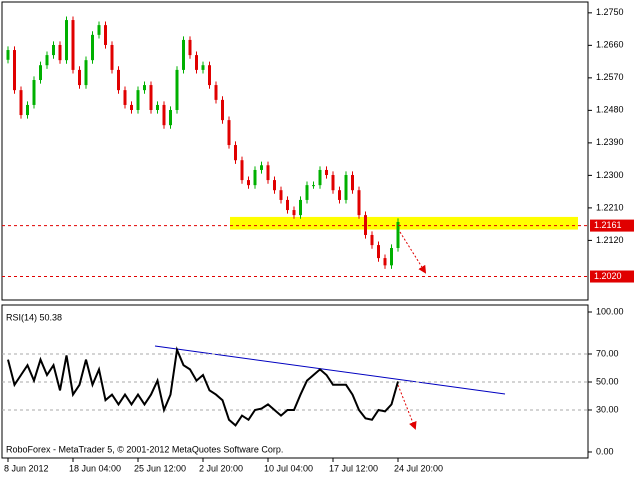  Describe the element at coordinates (221, 468) in the screenshot. I see `x-tick-label: 2 Jul 20:00` at that location.